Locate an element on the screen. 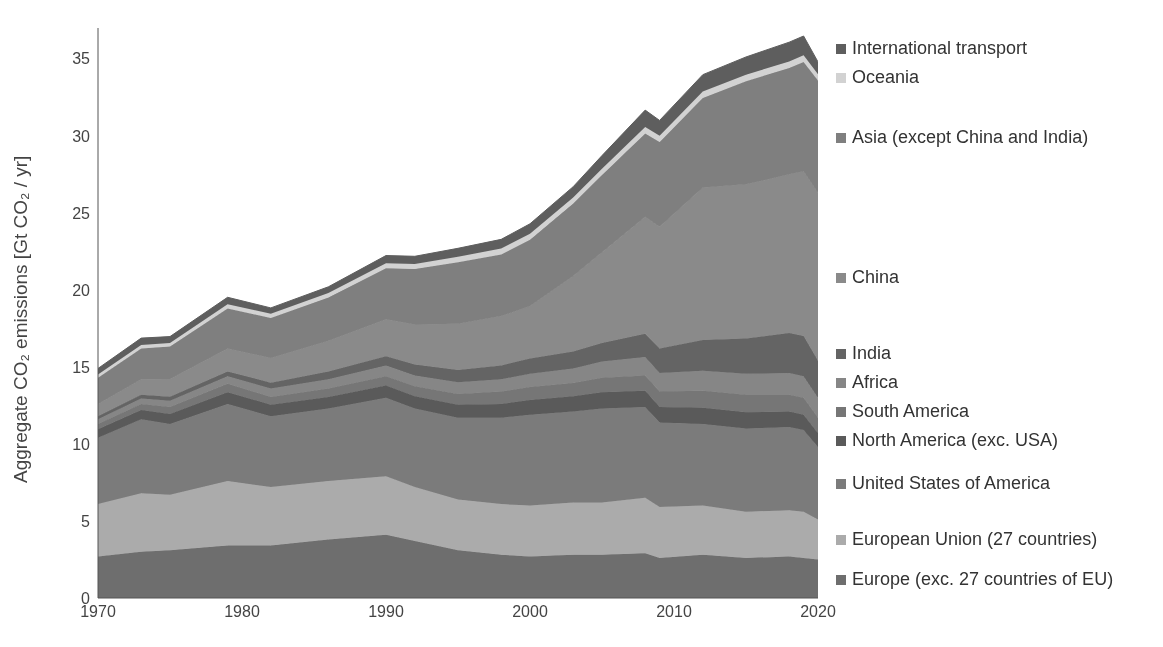 This screenshot has height=647, width=1163. legend-label: Africa is located at coordinates (875, 382).